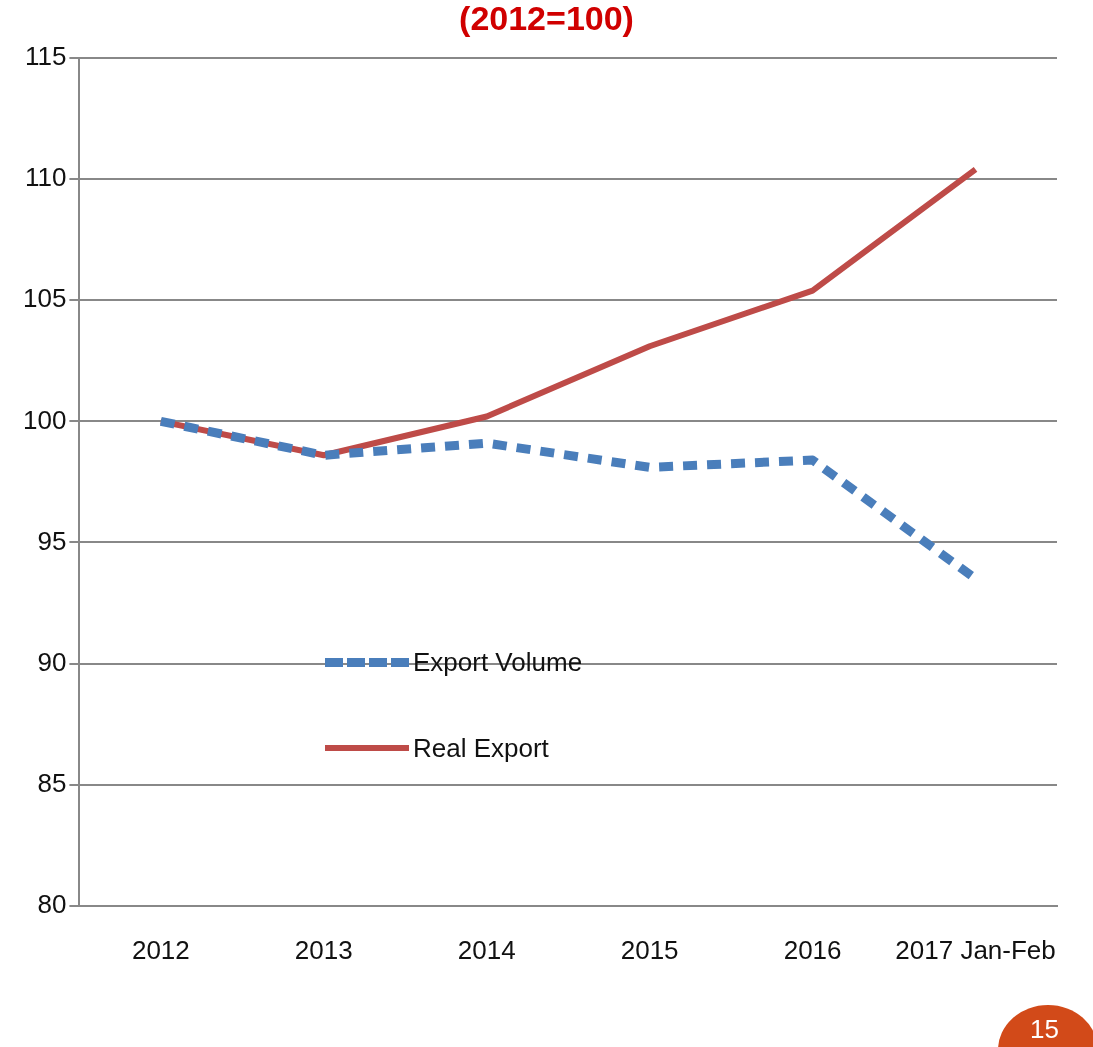 Image resolution: width=1093 pixels, height=1047 pixels. What do you see at coordinates (52, 661) in the screenshot?
I see `y-tick-label: 90` at bounding box center [52, 661].